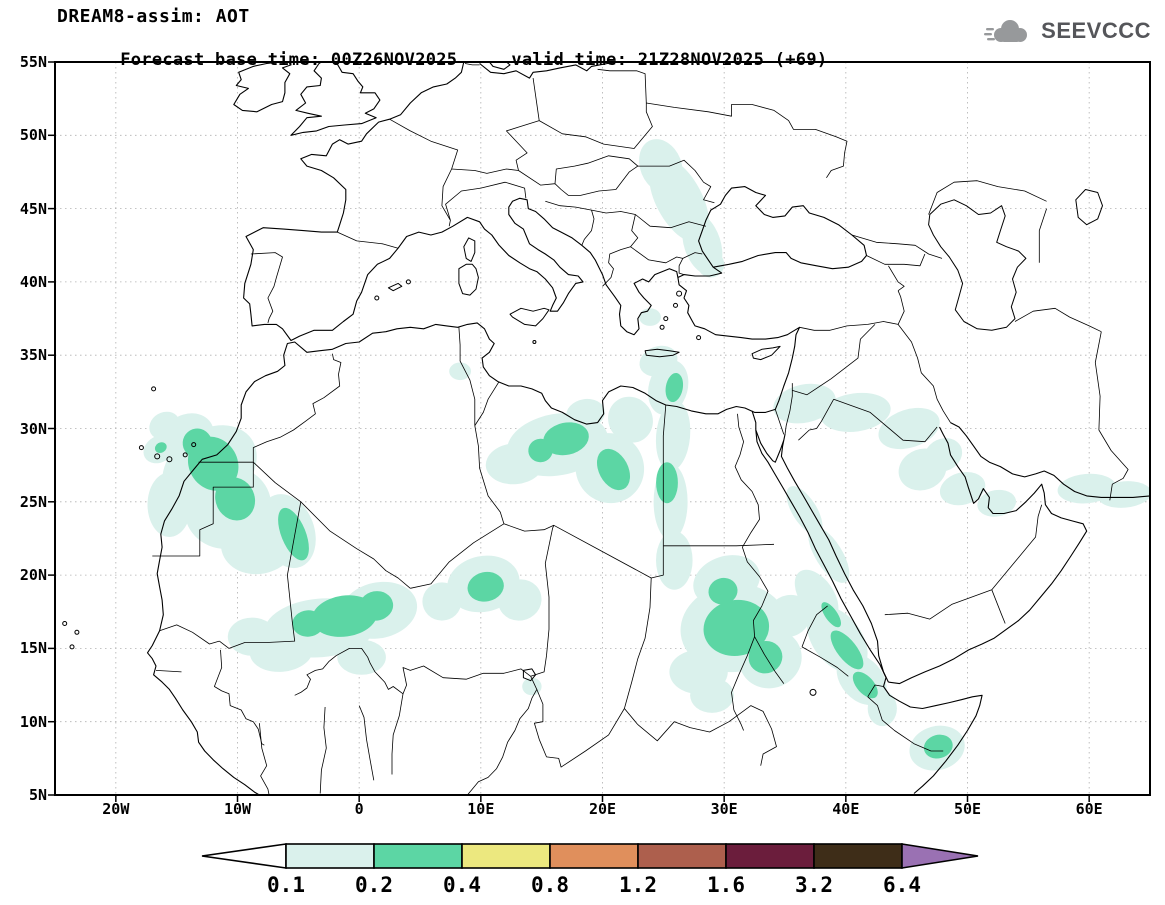  Describe the element at coordinates (153, 16) in the screenshot. I see `chart-title: DREAM8-assim: AOT` at that location.